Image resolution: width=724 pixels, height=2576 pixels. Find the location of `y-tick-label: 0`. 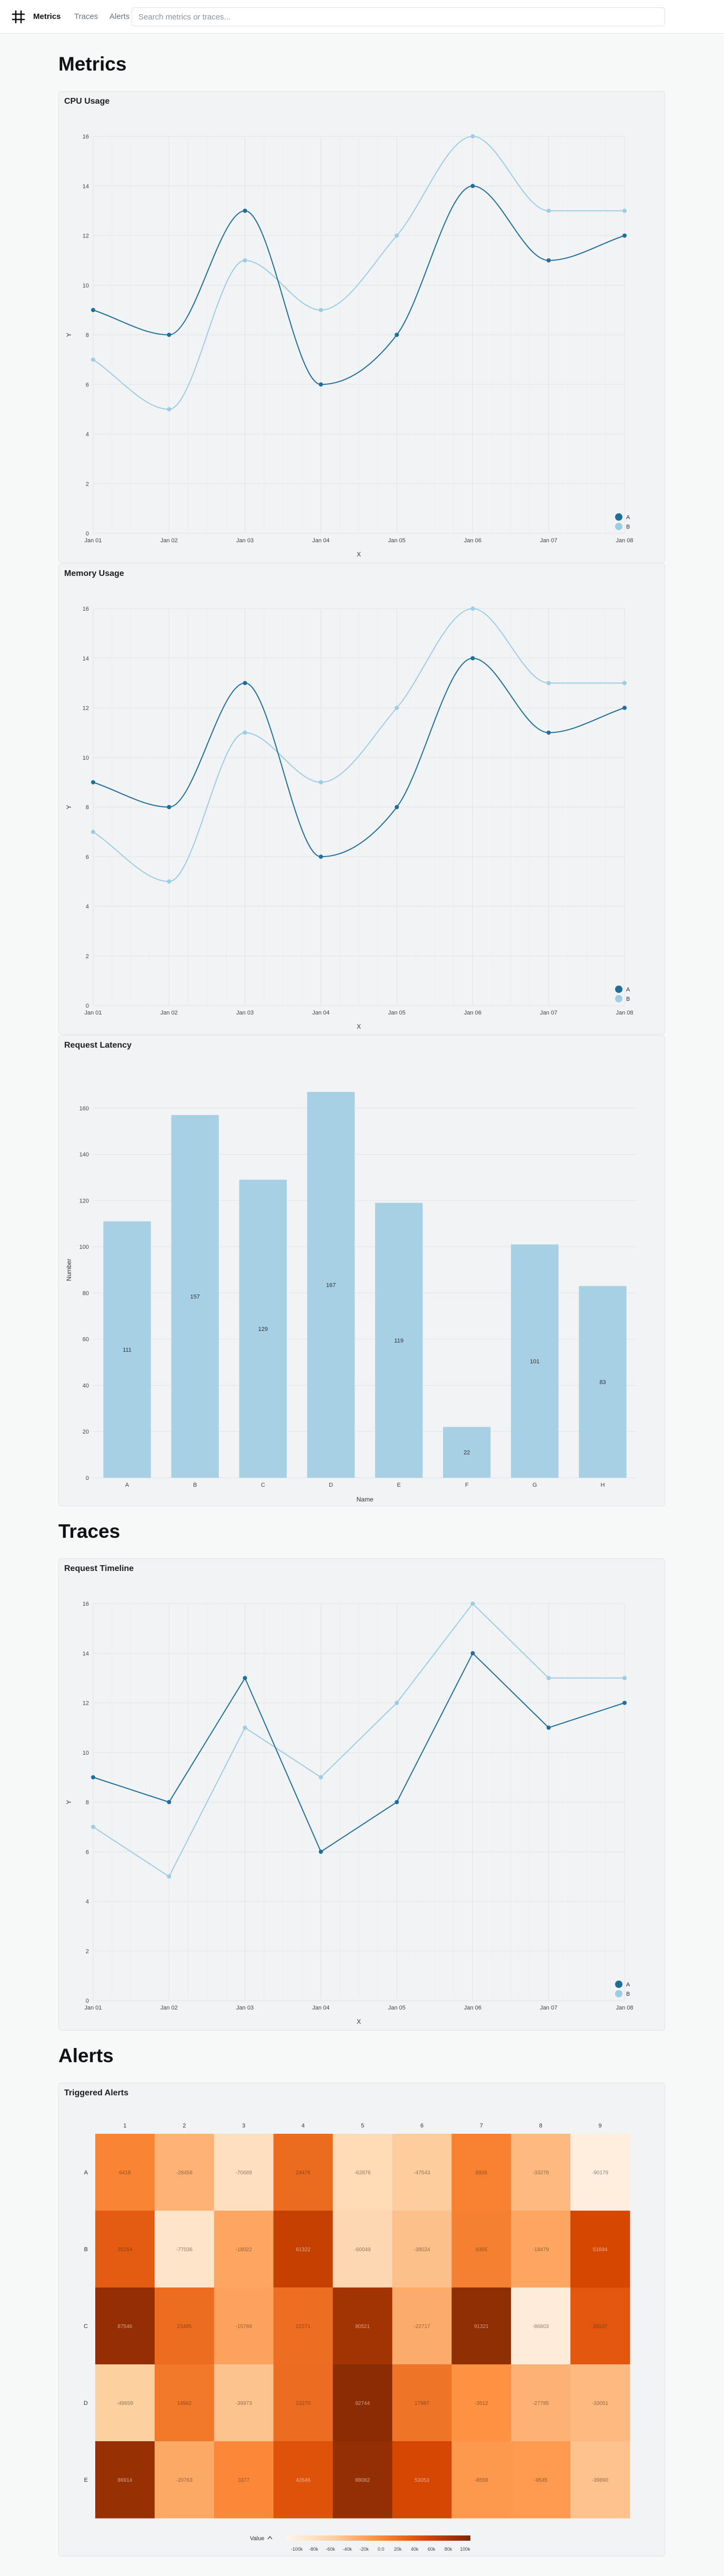

y-tick-label: 0 is located at coordinates (87, 1478).